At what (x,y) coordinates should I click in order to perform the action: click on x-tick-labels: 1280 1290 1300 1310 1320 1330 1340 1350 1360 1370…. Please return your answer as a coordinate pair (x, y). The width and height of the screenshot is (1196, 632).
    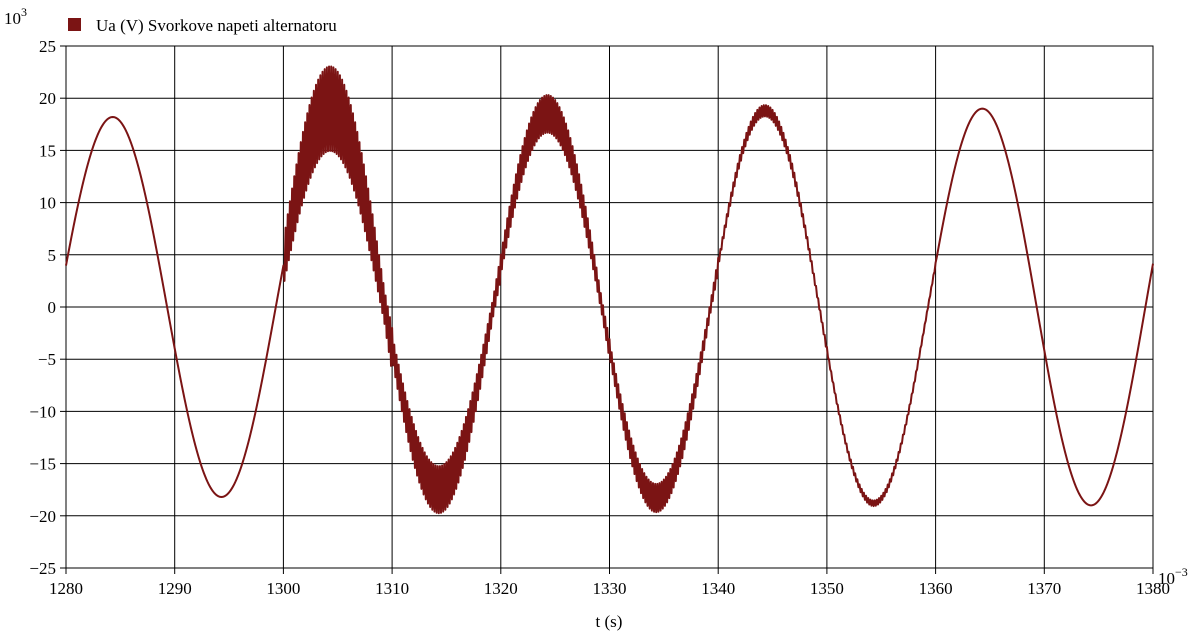
    Looking at the image, I should click on (609, 583).